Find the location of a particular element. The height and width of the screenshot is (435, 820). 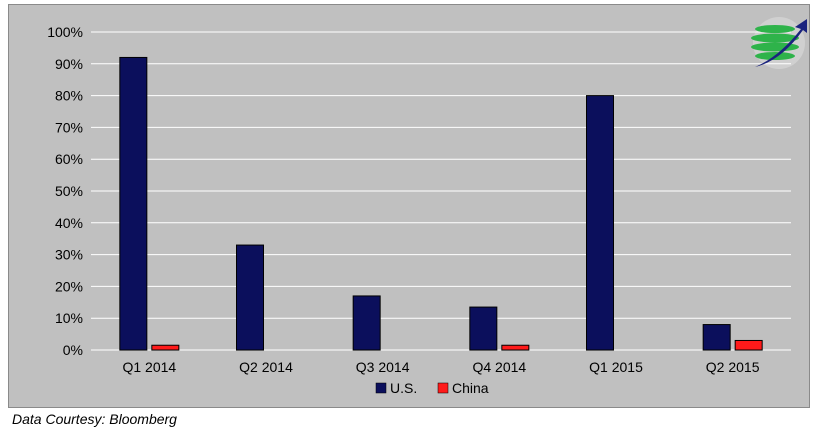

y-tick-label: 10% is located at coordinates (69, 318).